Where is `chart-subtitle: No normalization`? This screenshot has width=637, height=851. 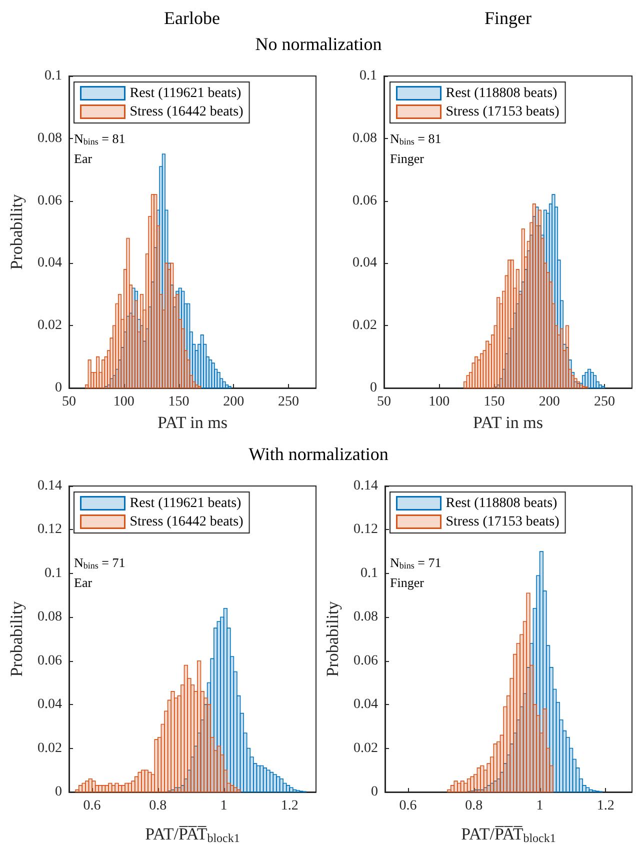
chart-subtitle: No normalization is located at coordinates (318, 44).